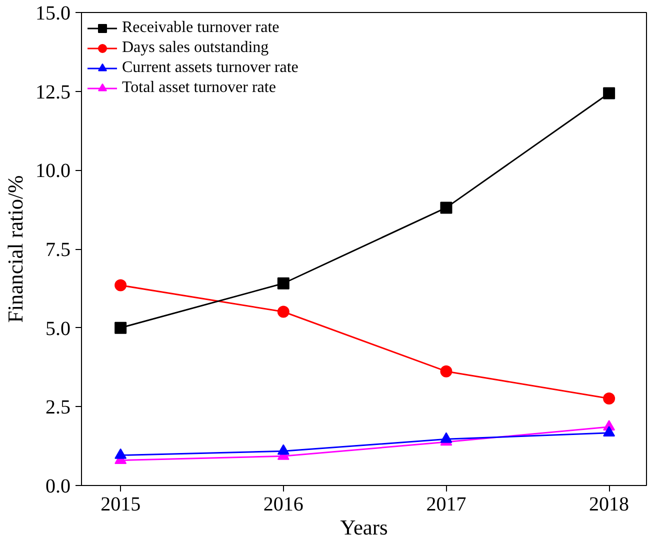  Describe the element at coordinates (120, 505) in the screenshot. I see `x-tick-label: 2015` at that location.